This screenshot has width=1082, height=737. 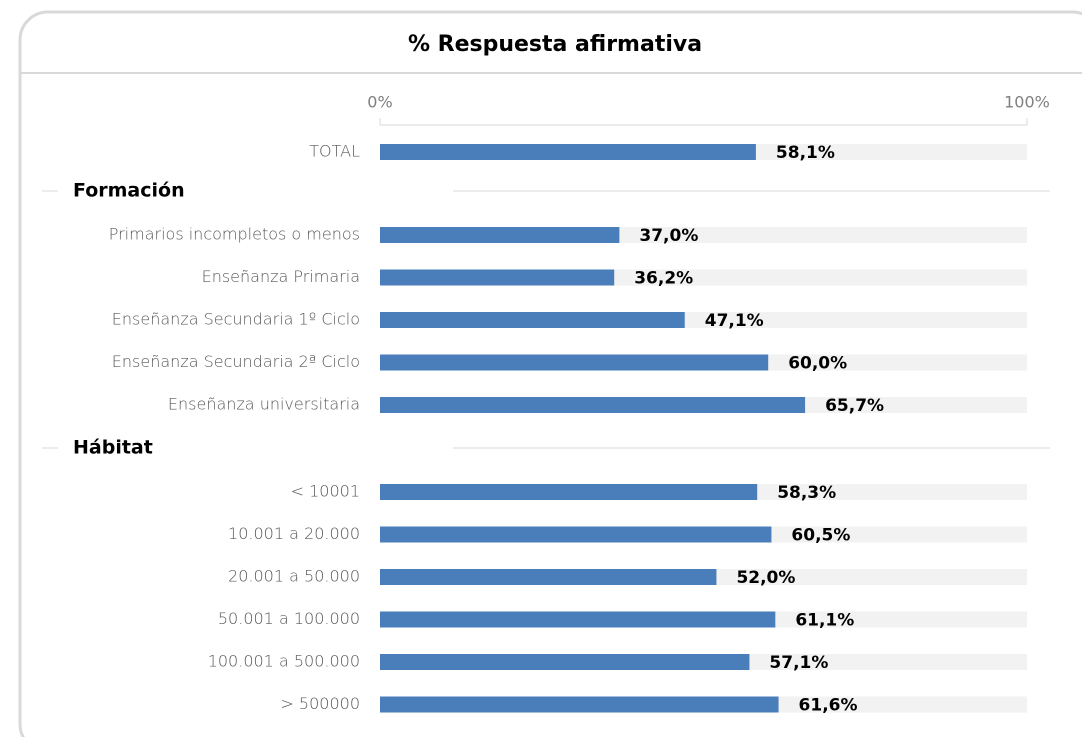 What do you see at coordinates (334, 151) in the screenshot?
I see `category-label: TOTAL` at bounding box center [334, 151].